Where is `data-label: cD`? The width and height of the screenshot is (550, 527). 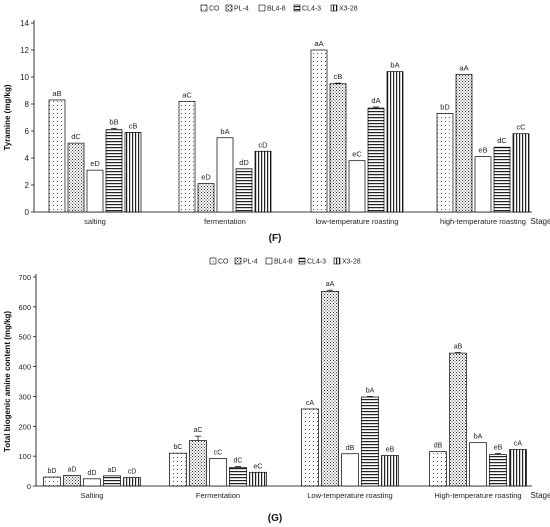
data-label: cD is located at coordinates (132, 472).